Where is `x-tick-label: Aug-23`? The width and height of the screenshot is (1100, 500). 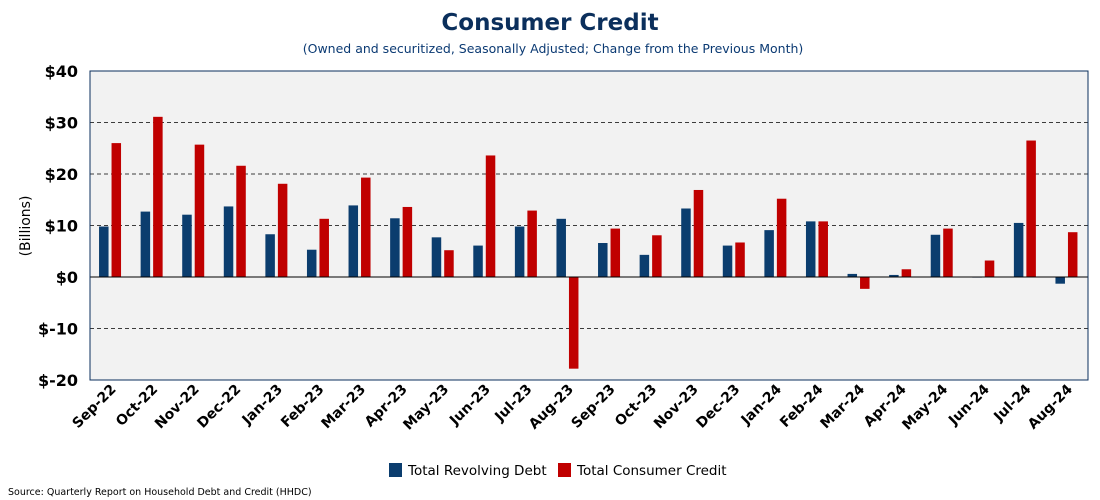 x-tick-label: Aug-23 is located at coordinates (551, 407).